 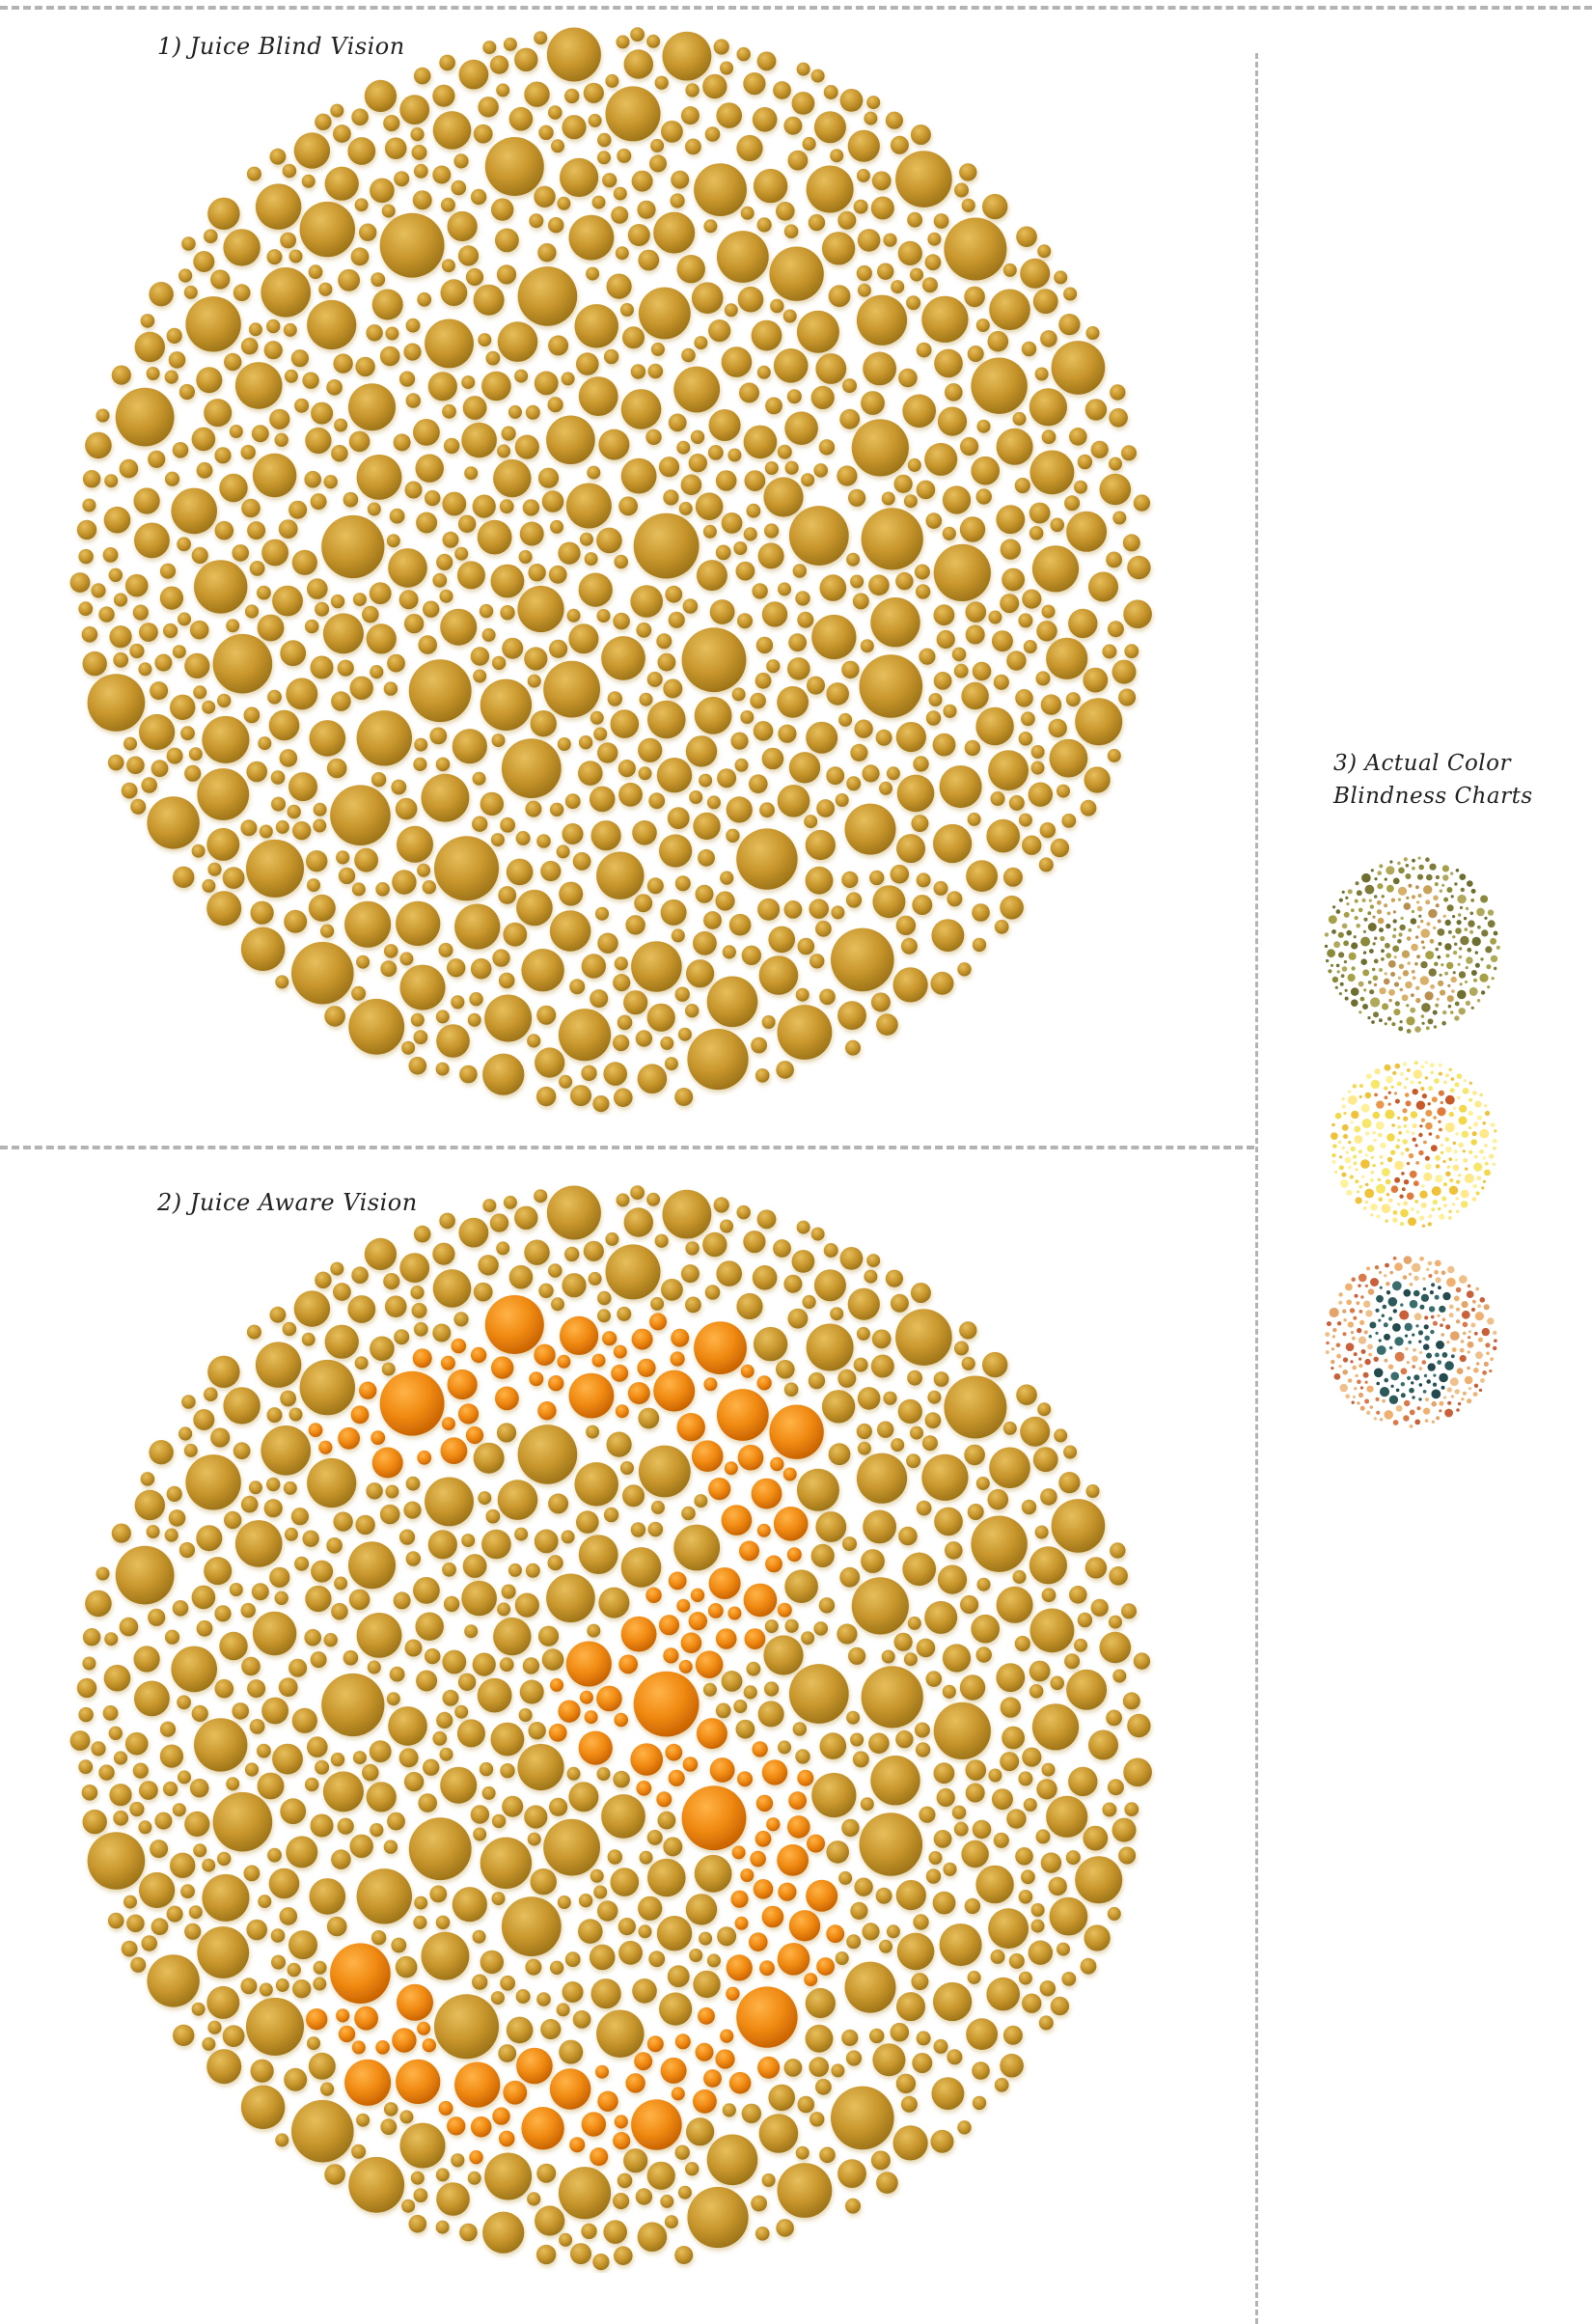 What do you see at coordinates (281, 46) in the screenshot?
I see `juice-blind-vision-label: 1) Juice Blind Vision` at bounding box center [281, 46].